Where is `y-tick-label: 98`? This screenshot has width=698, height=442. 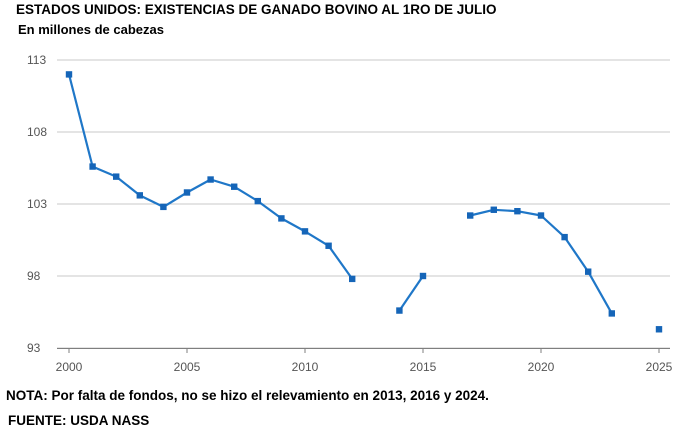
y-tick-label: 98 is located at coordinates (34, 276).